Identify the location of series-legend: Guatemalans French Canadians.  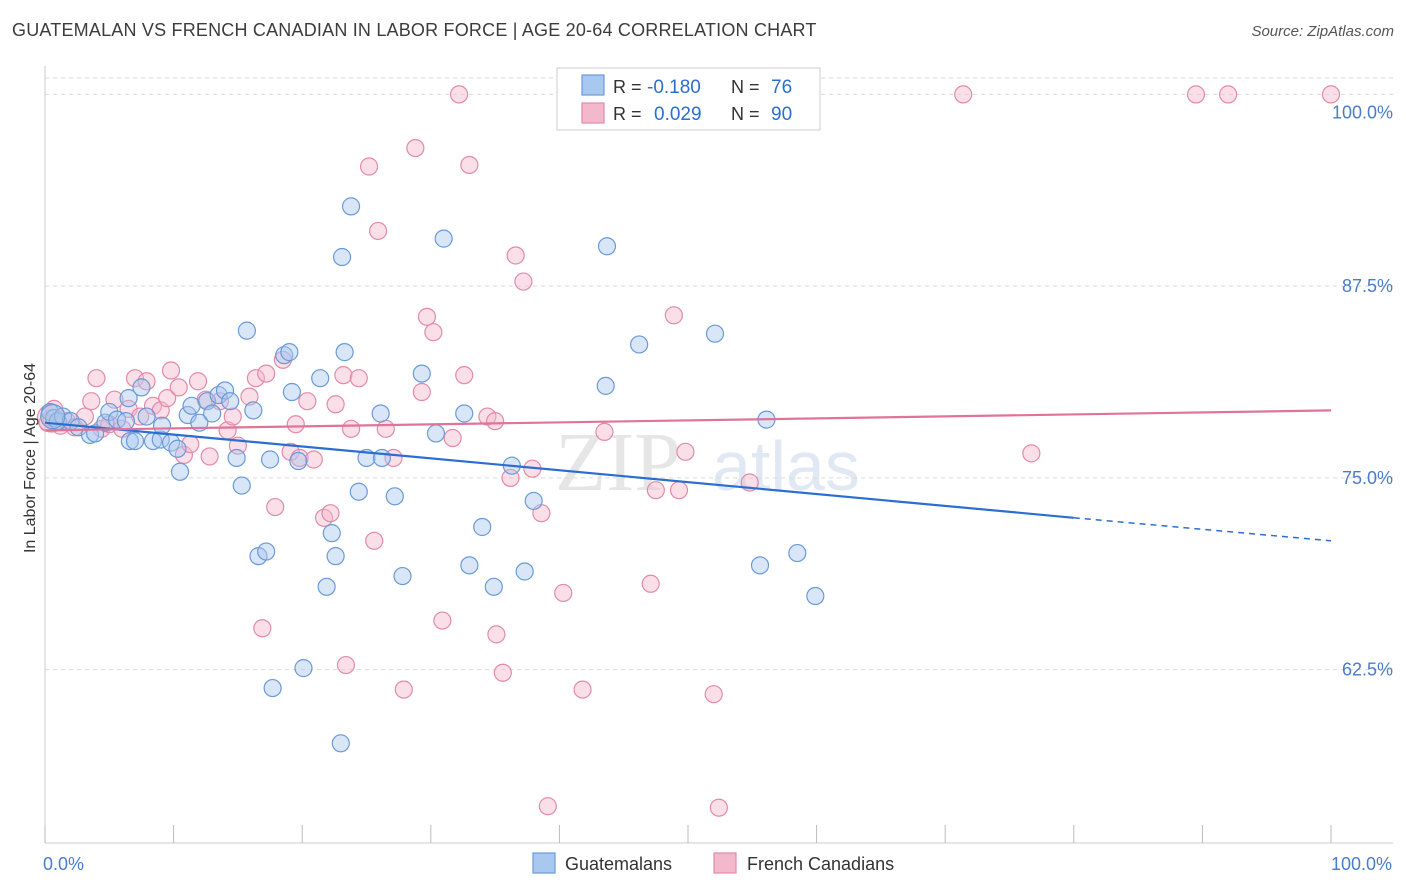
(713, 863).